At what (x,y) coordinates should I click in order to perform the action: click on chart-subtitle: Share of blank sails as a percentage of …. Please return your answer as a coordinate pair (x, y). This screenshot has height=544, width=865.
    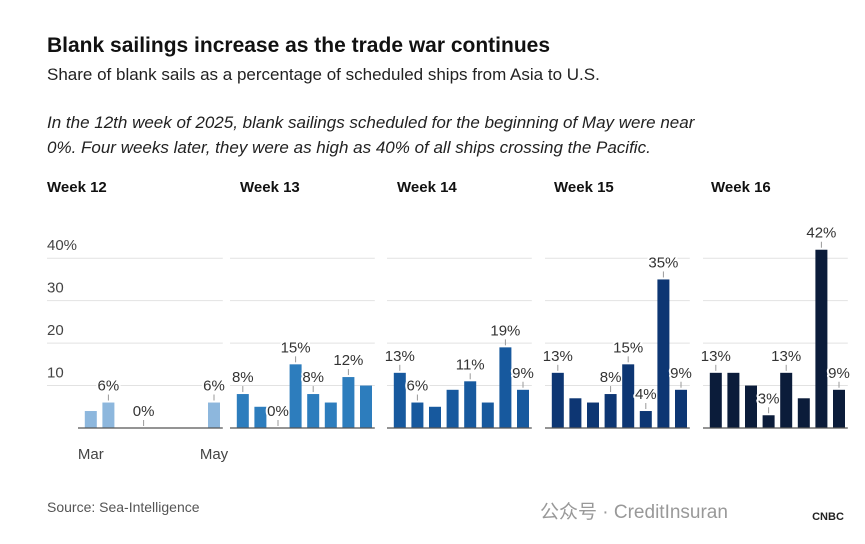
    Looking at the image, I should click on (323, 74).